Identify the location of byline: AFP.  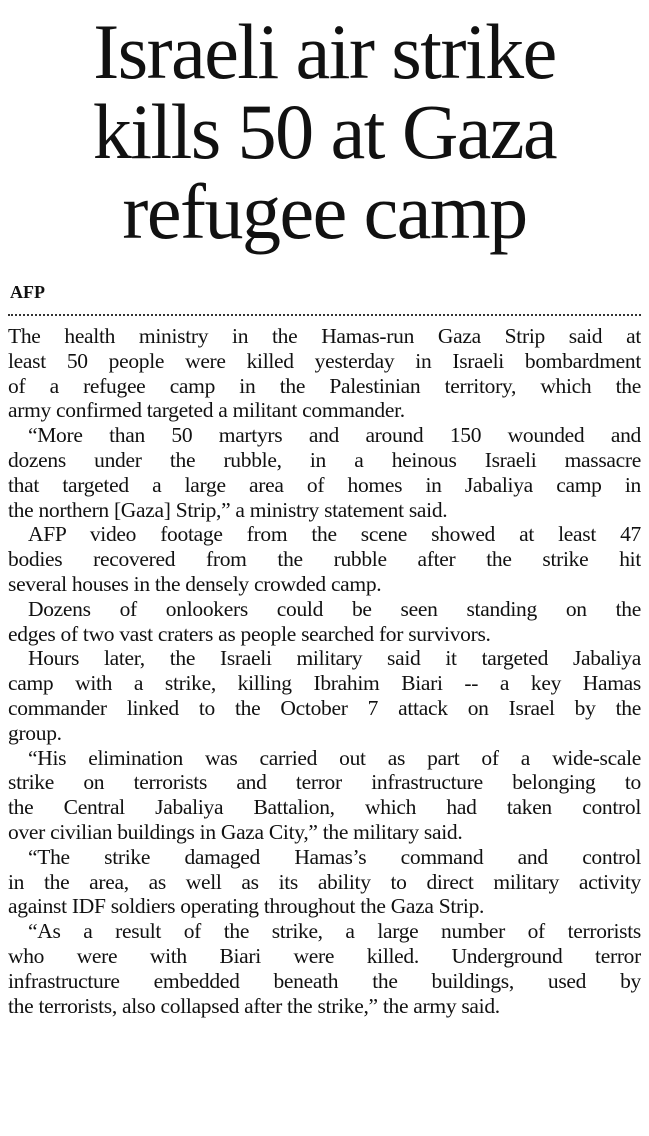
(27, 292).